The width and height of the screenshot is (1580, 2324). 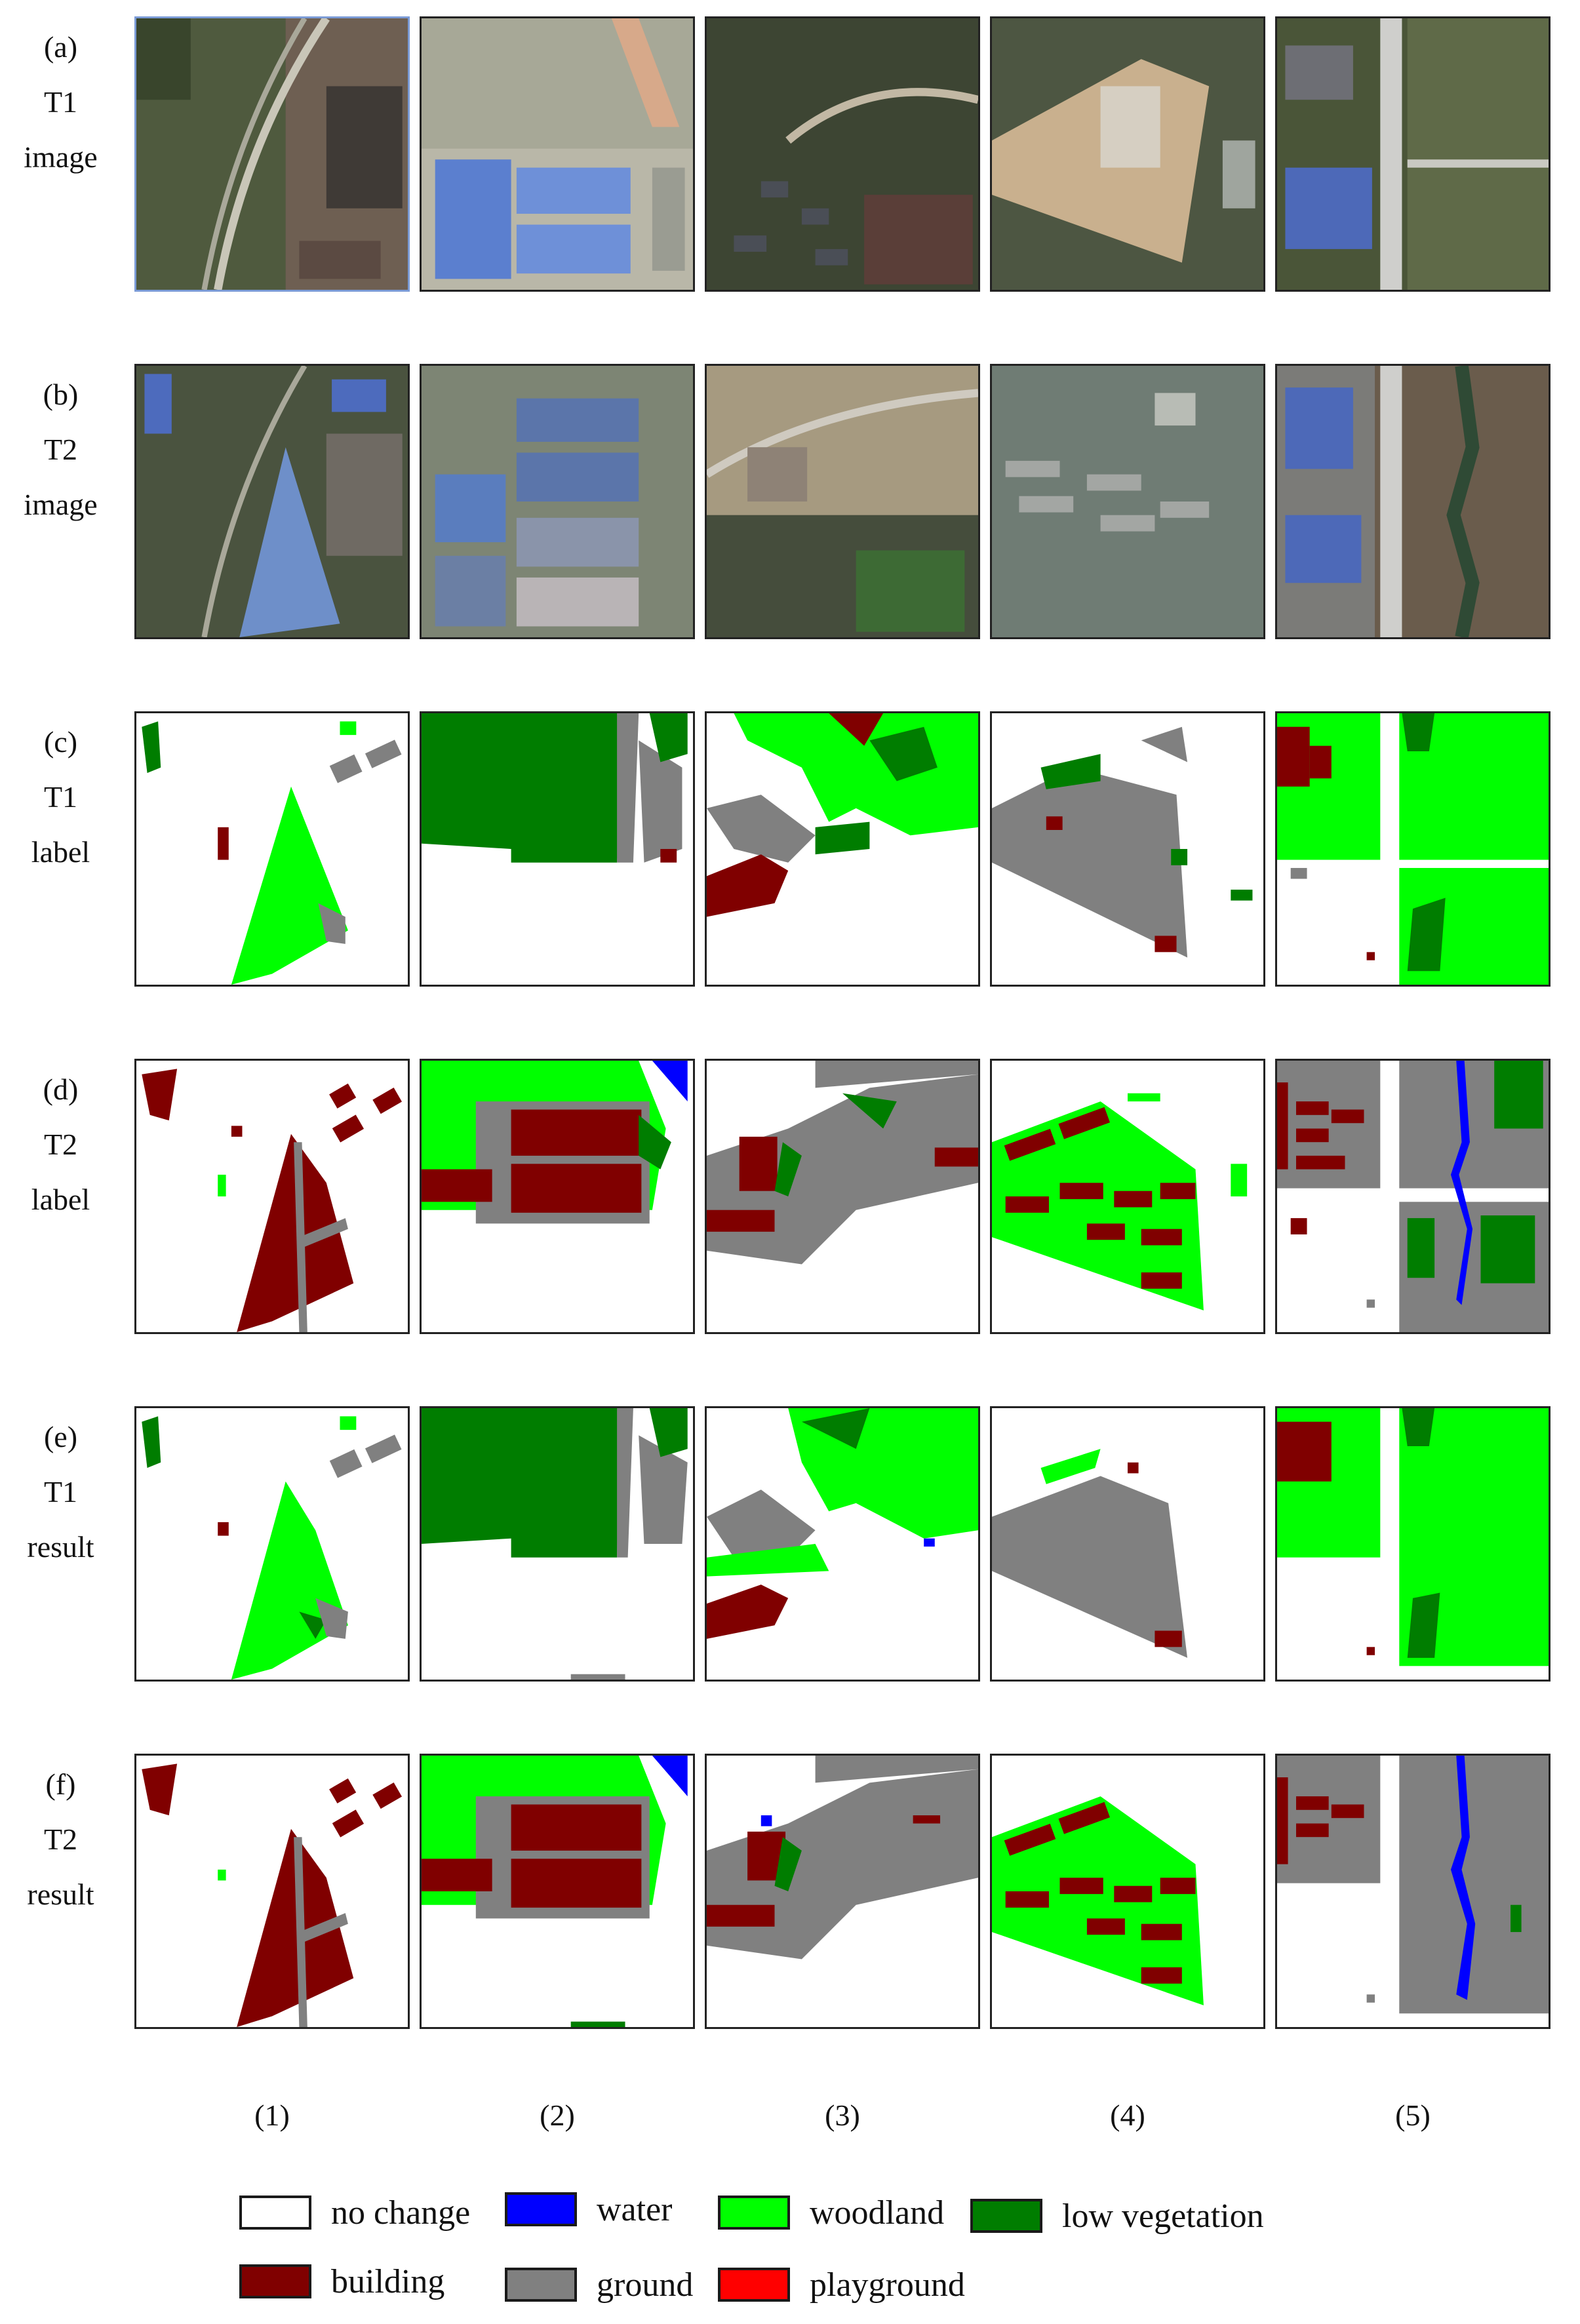 What do you see at coordinates (60, 47) in the screenshot?
I see `row-label-a-line1: (a)` at bounding box center [60, 47].